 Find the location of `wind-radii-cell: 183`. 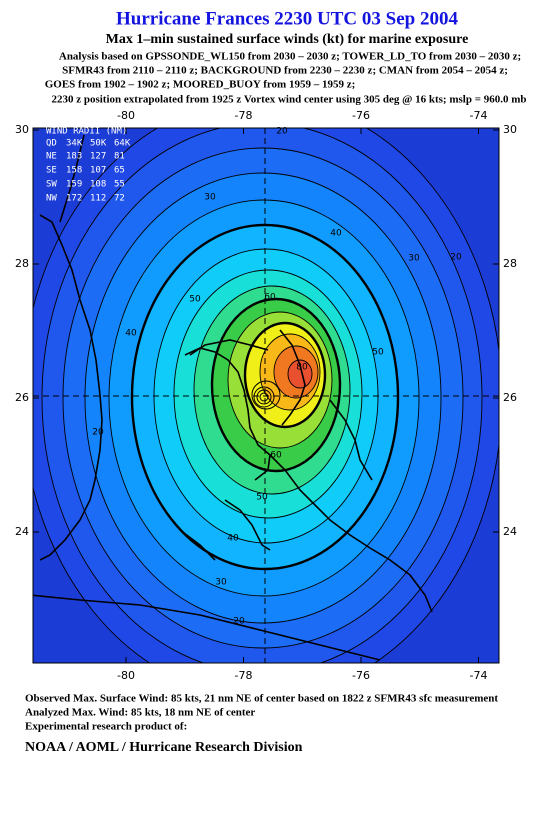

wind-radii-cell: 183 is located at coordinates (74, 157).